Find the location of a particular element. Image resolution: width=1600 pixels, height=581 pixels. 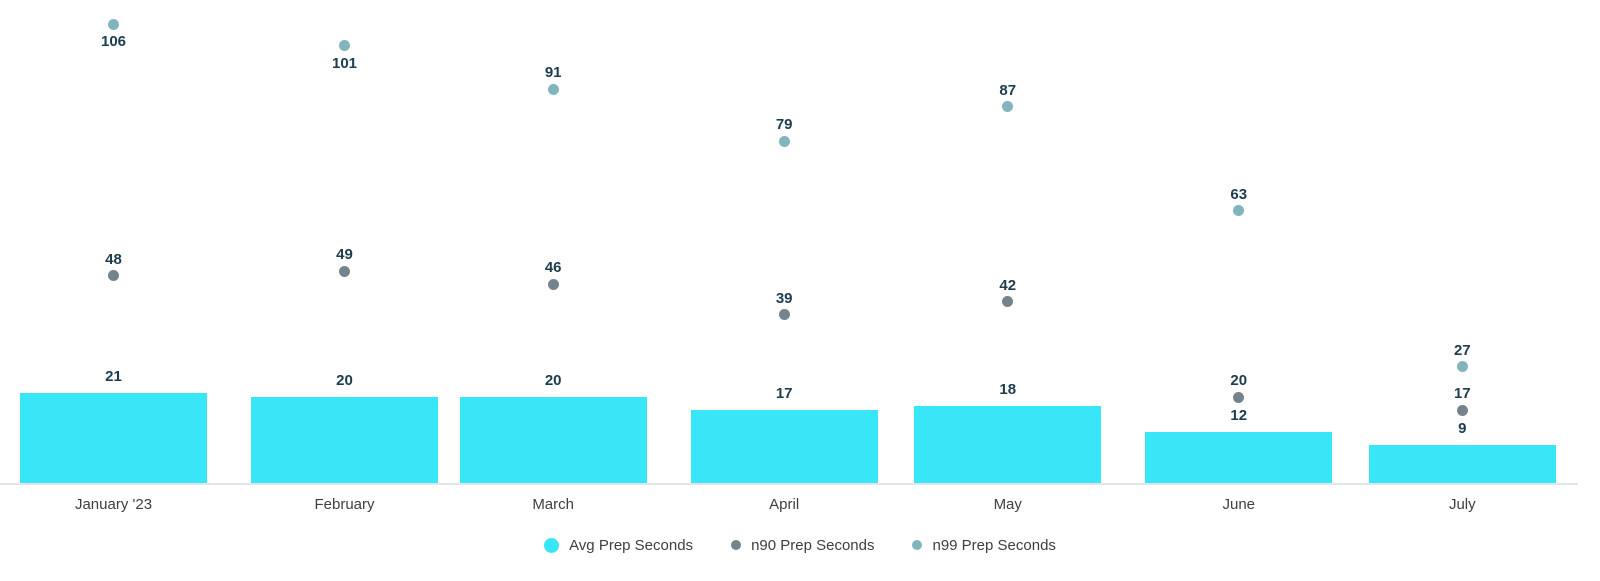

bar-avg-prep-seconds-march is located at coordinates (553, 440).